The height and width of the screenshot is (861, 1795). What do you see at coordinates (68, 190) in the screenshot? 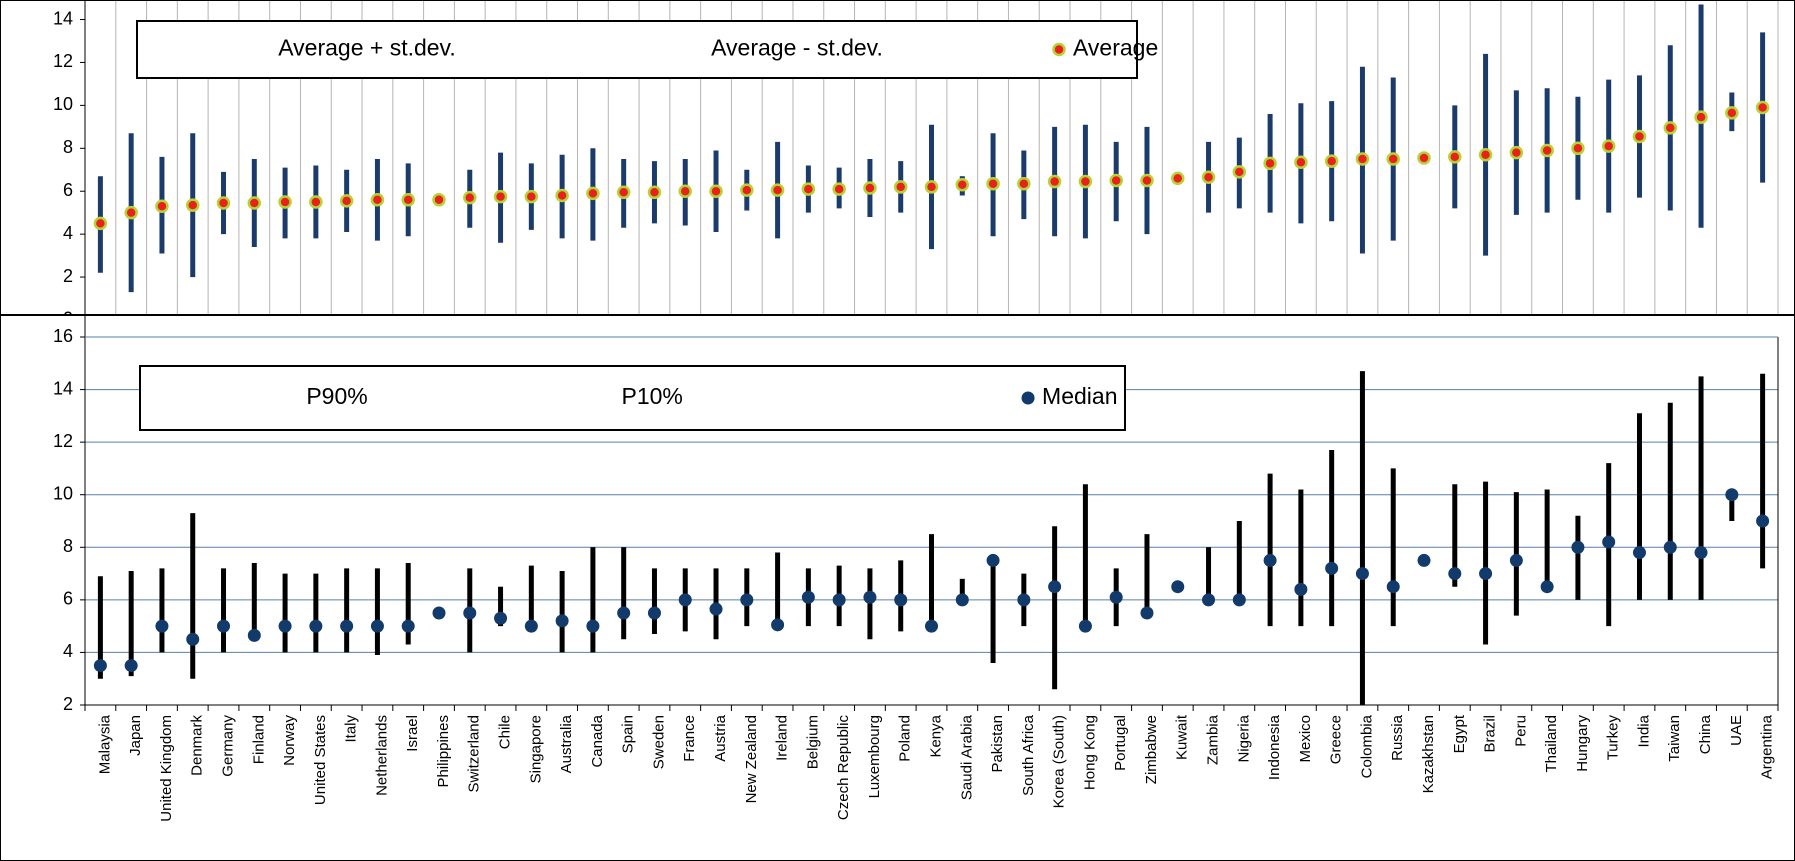
I see `y-tick-label: 6` at bounding box center [68, 190].